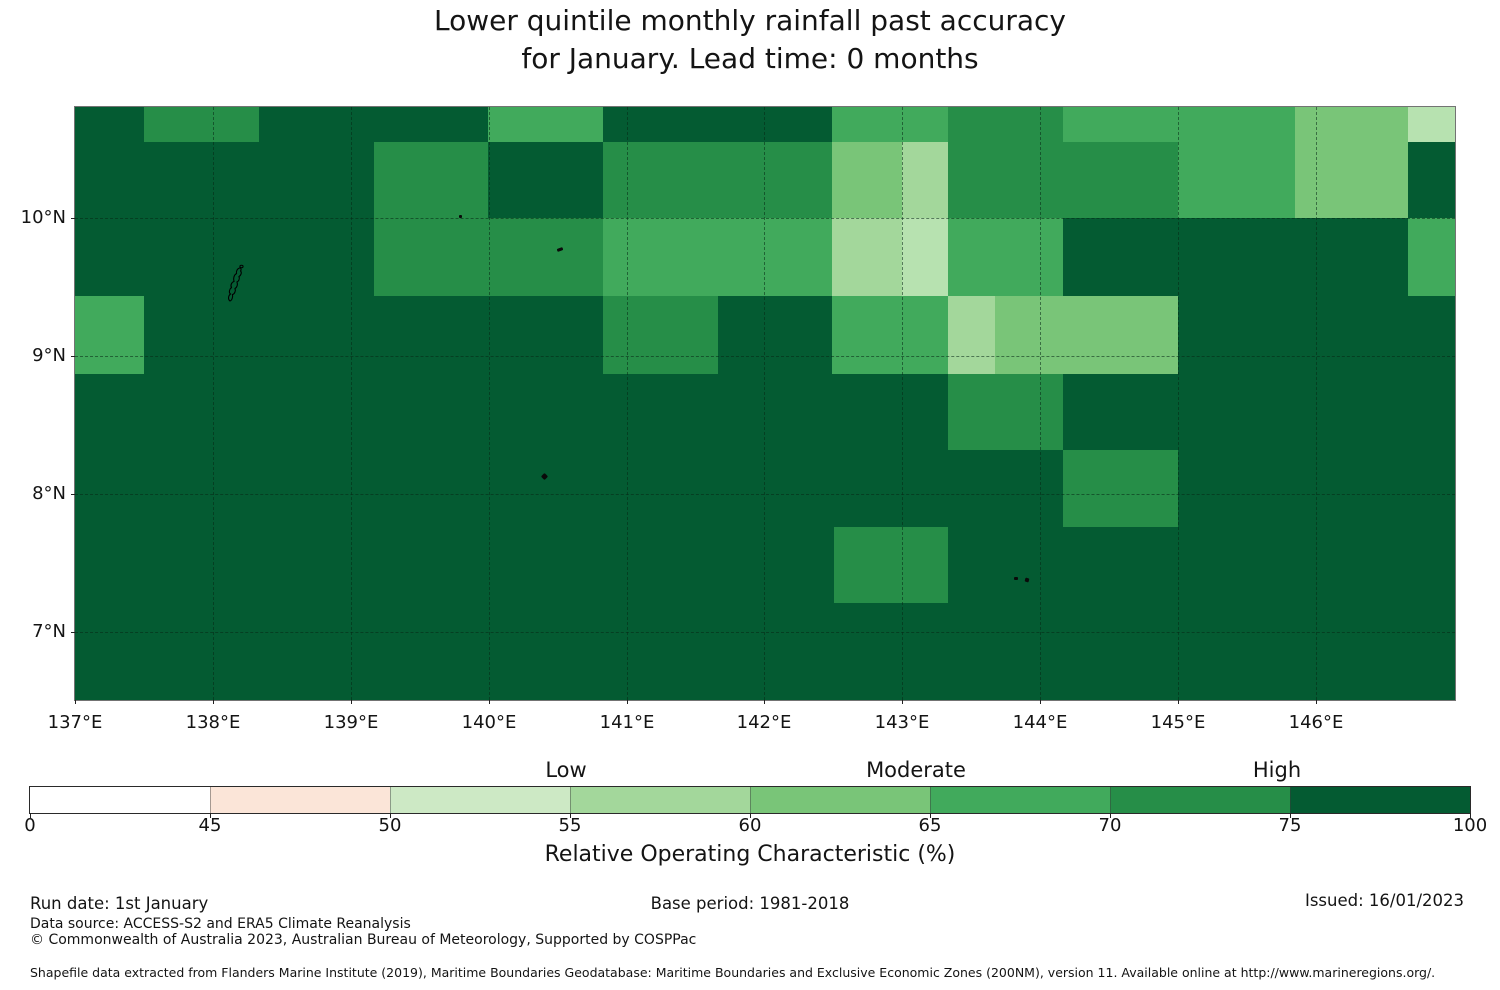 This screenshot has width=1500, height=990. What do you see at coordinates (570, 825) in the screenshot?
I see `colorbar-tick-label: 55` at bounding box center [570, 825].